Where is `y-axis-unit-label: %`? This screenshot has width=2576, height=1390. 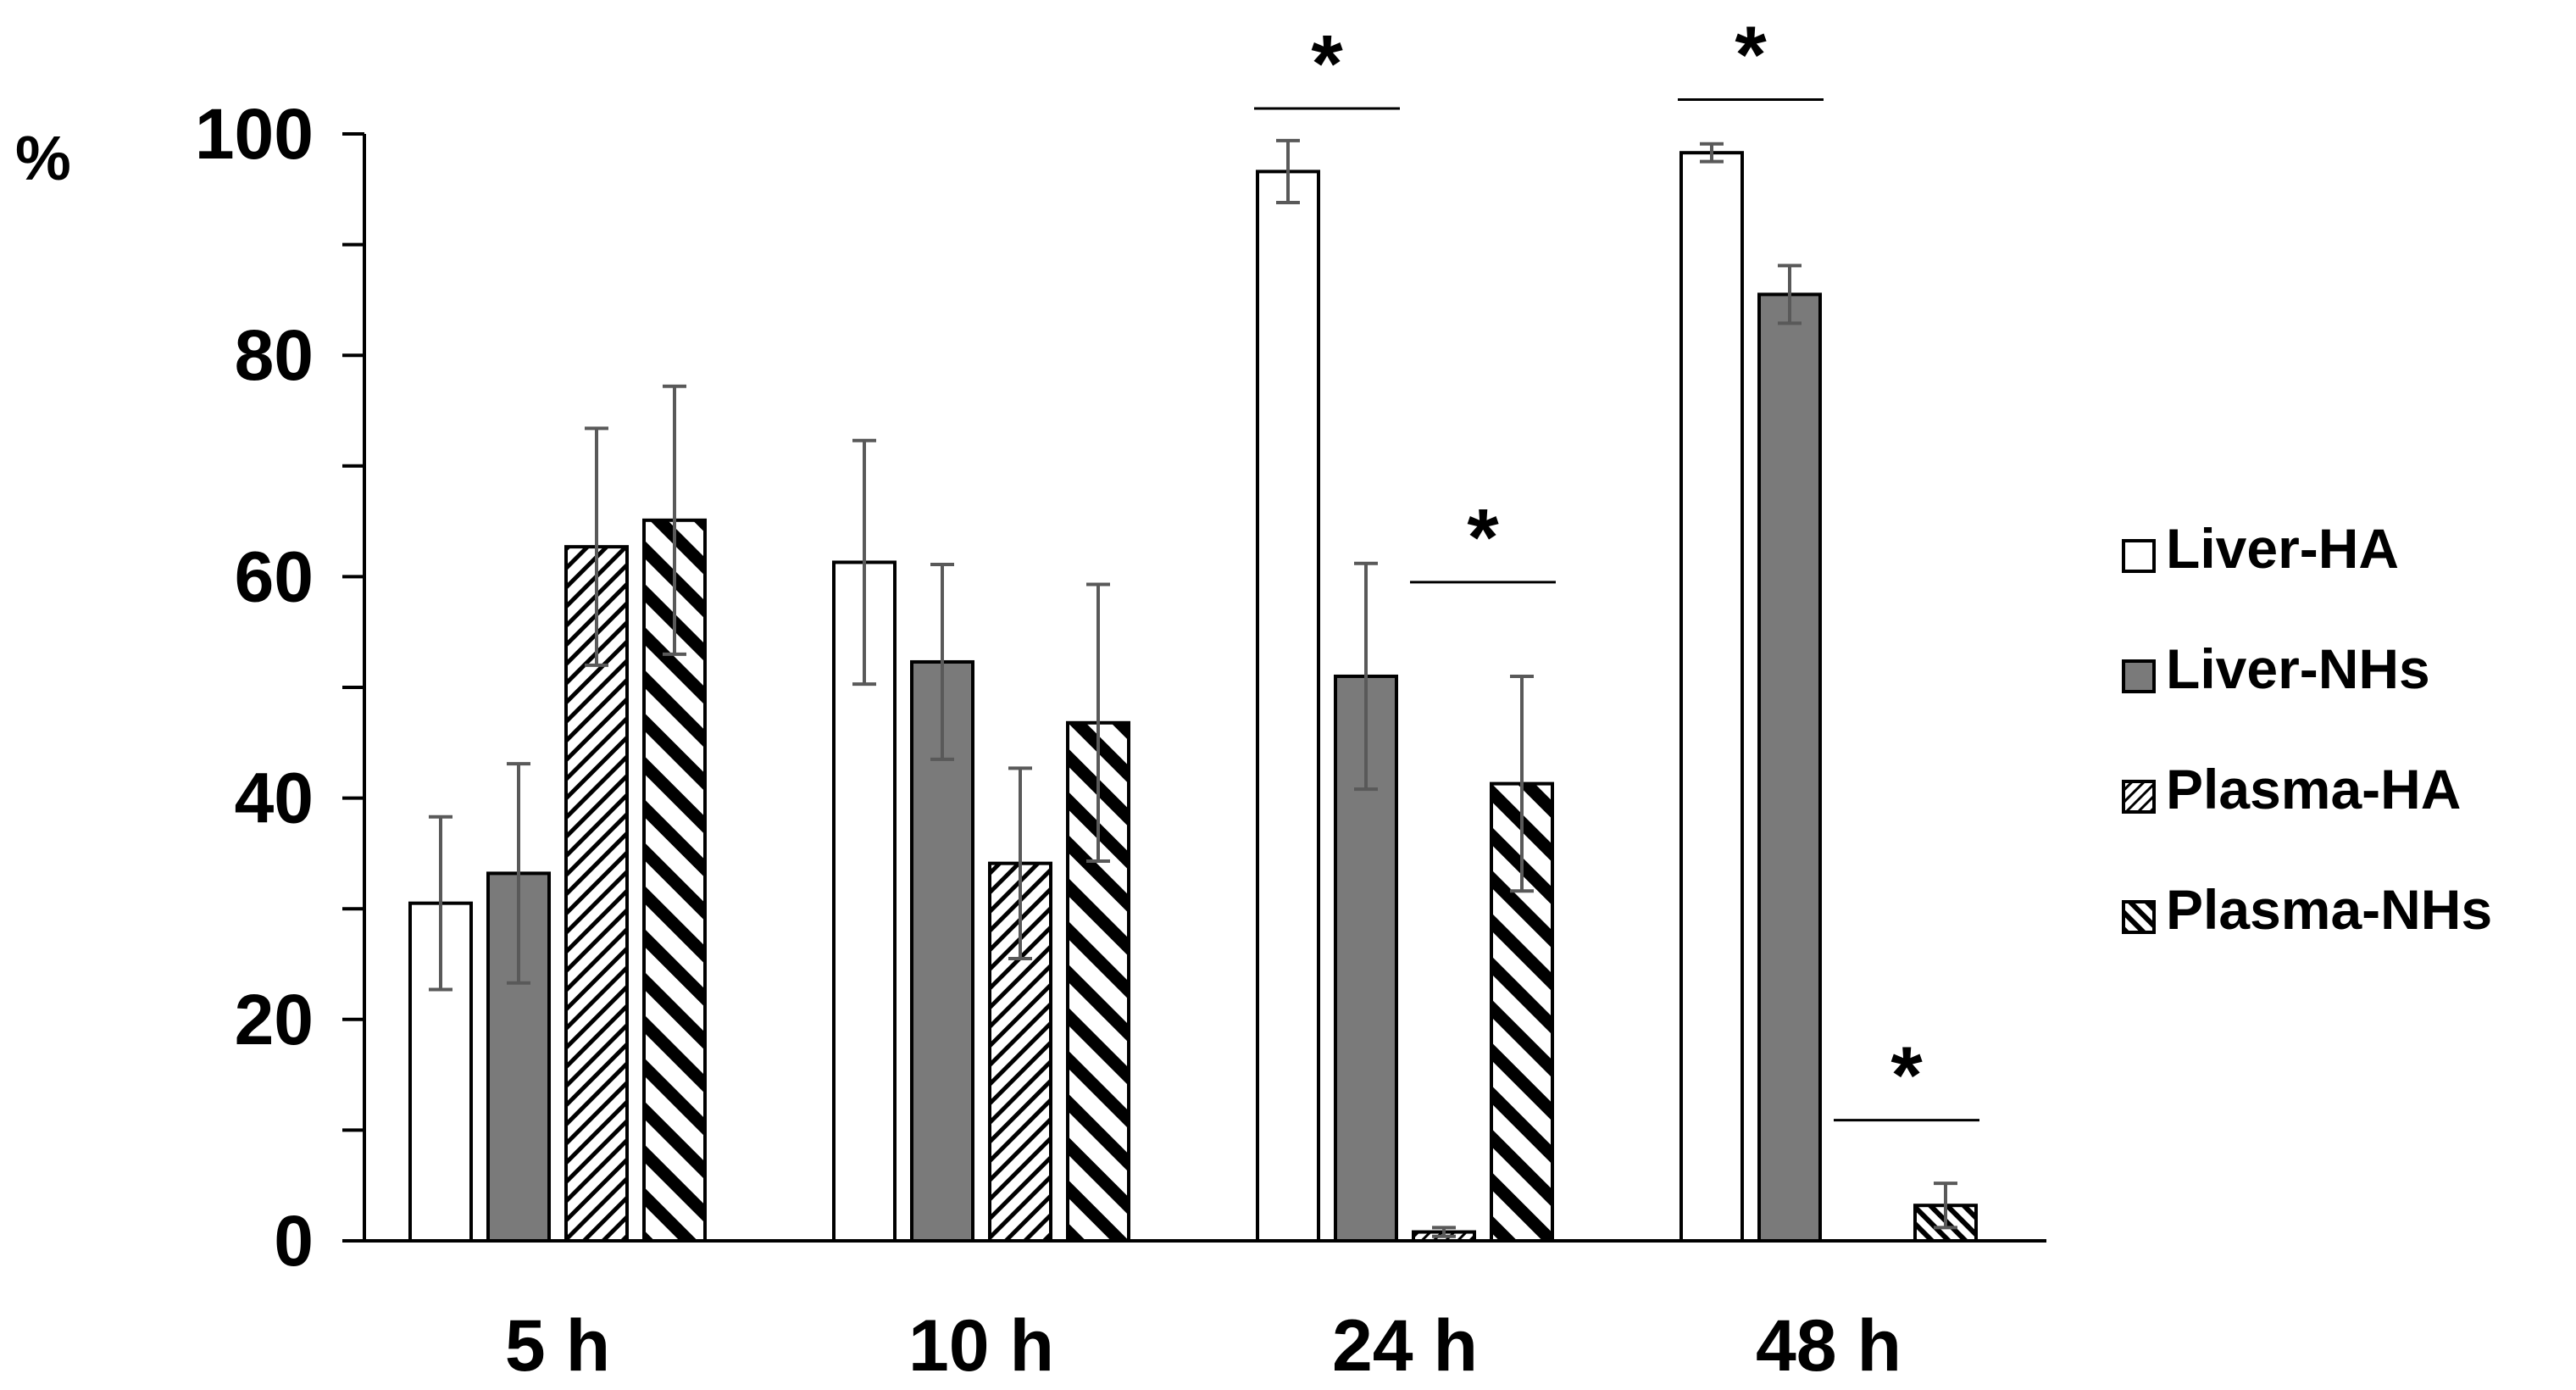
y-axis-unit-label: % is located at coordinates (43, 158).